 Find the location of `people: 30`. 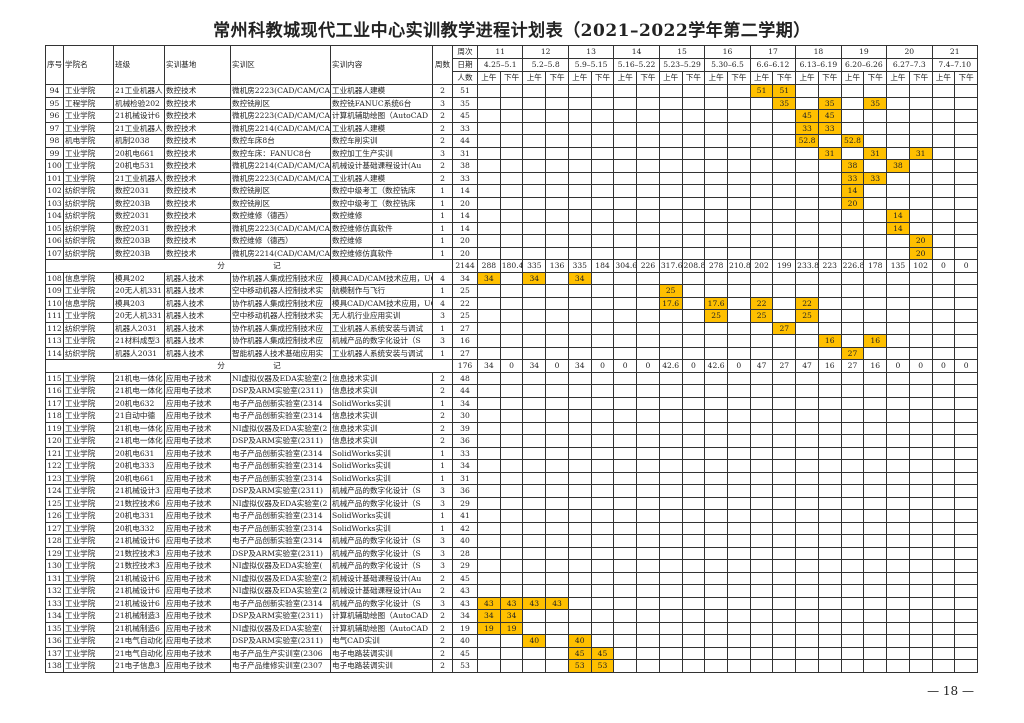

people: 30 is located at coordinates (465, 416).